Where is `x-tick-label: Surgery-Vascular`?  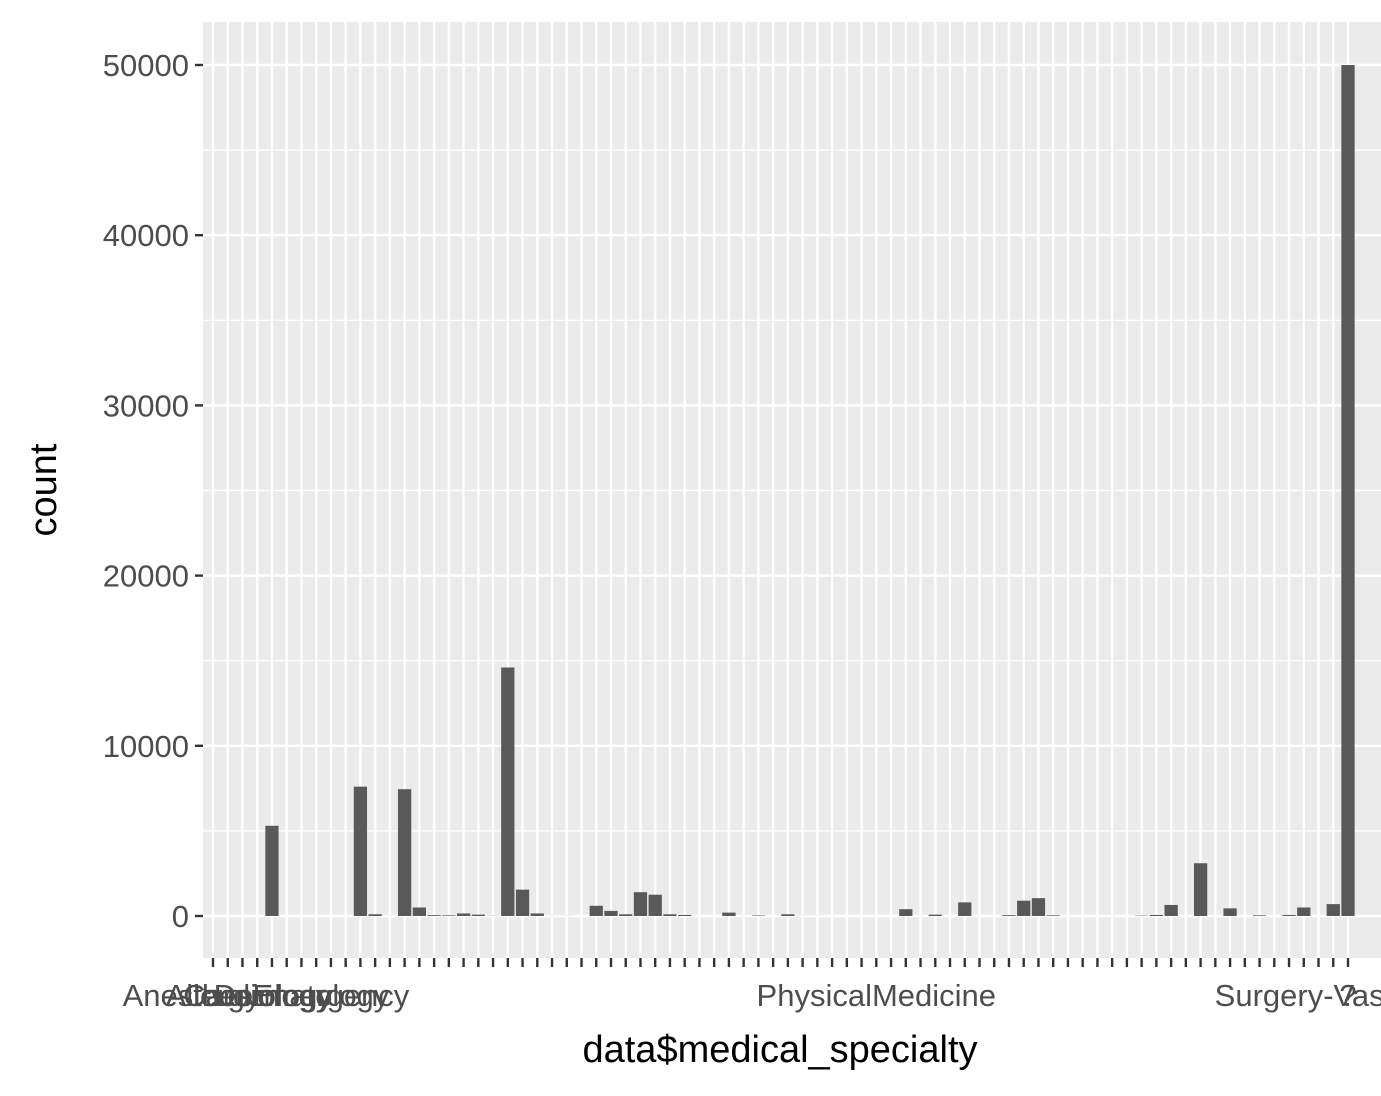
x-tick-label: Surgery-Vascular is located at coordinates (1298, 995).